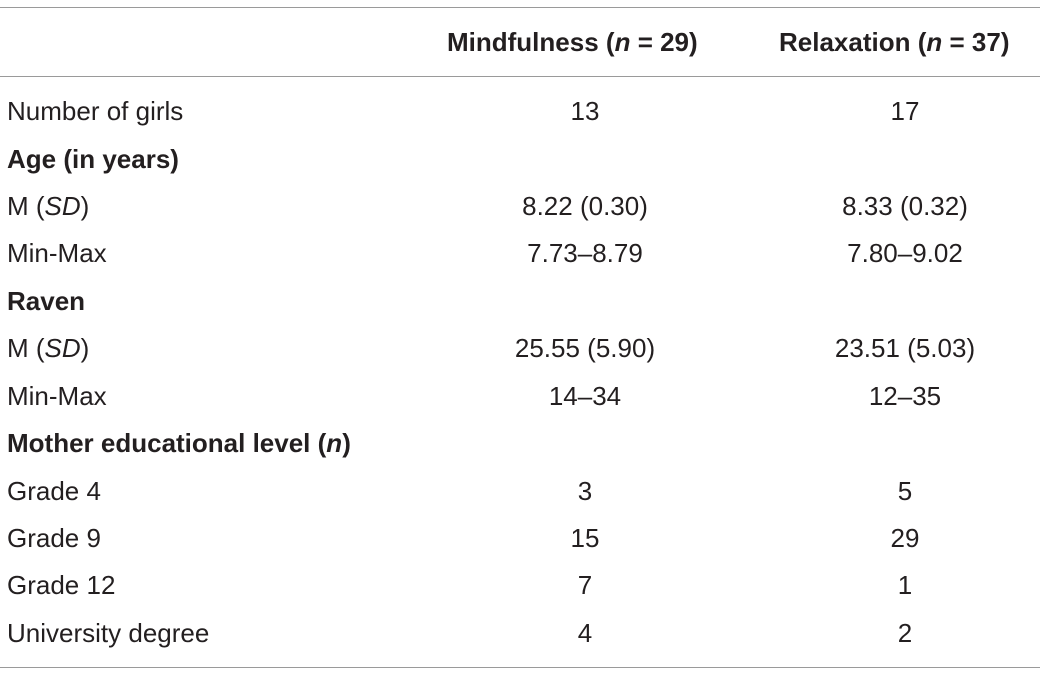  Describe the element at coordinates (520, 633) in the screenshot. I see `table-row-university-degree: University degree 4 2` at that location.